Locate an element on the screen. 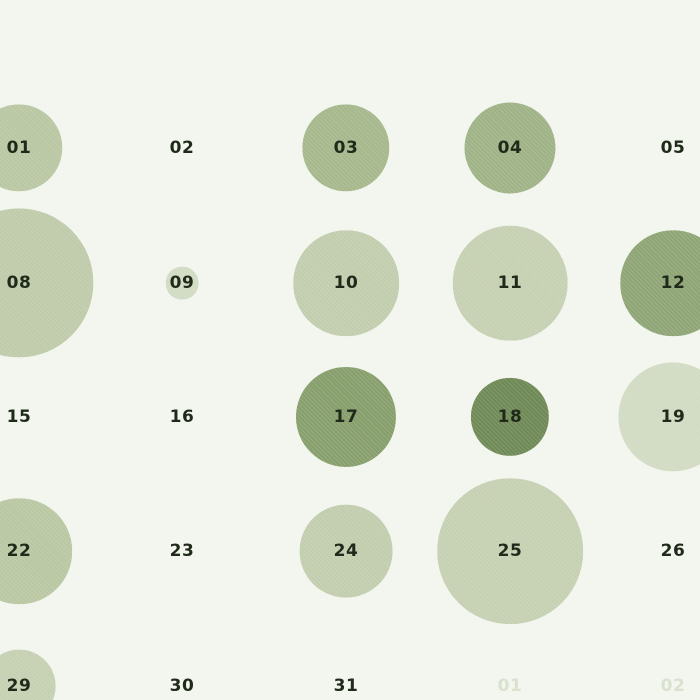  day-number: 03 is located at coordinates (346, 148).